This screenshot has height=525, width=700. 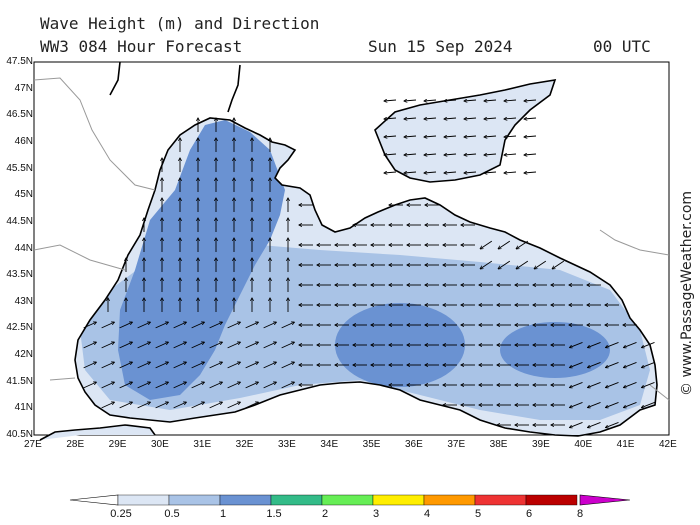 What do you see at coordinates (19, 221) in the screenshot?
I see `lat-label: 44.5N` at bounding box center [19, 221].